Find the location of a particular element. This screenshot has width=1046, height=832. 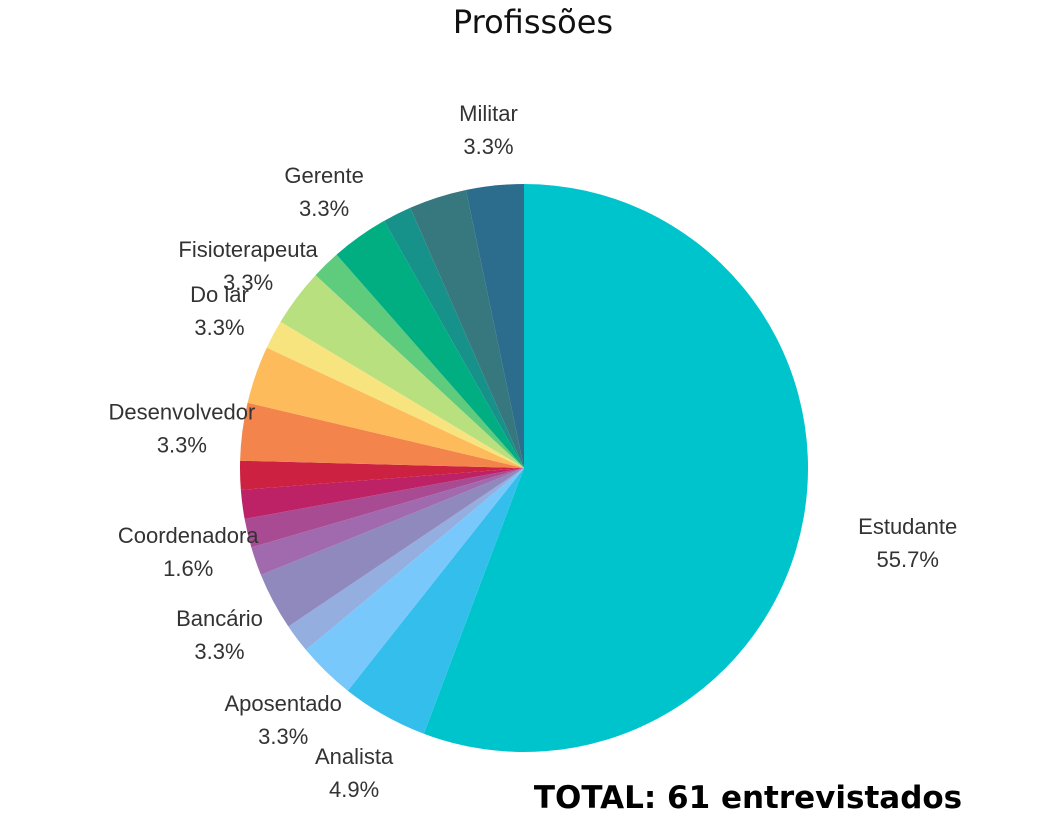

slice-label: Militar is located at coordinates (488, 113).